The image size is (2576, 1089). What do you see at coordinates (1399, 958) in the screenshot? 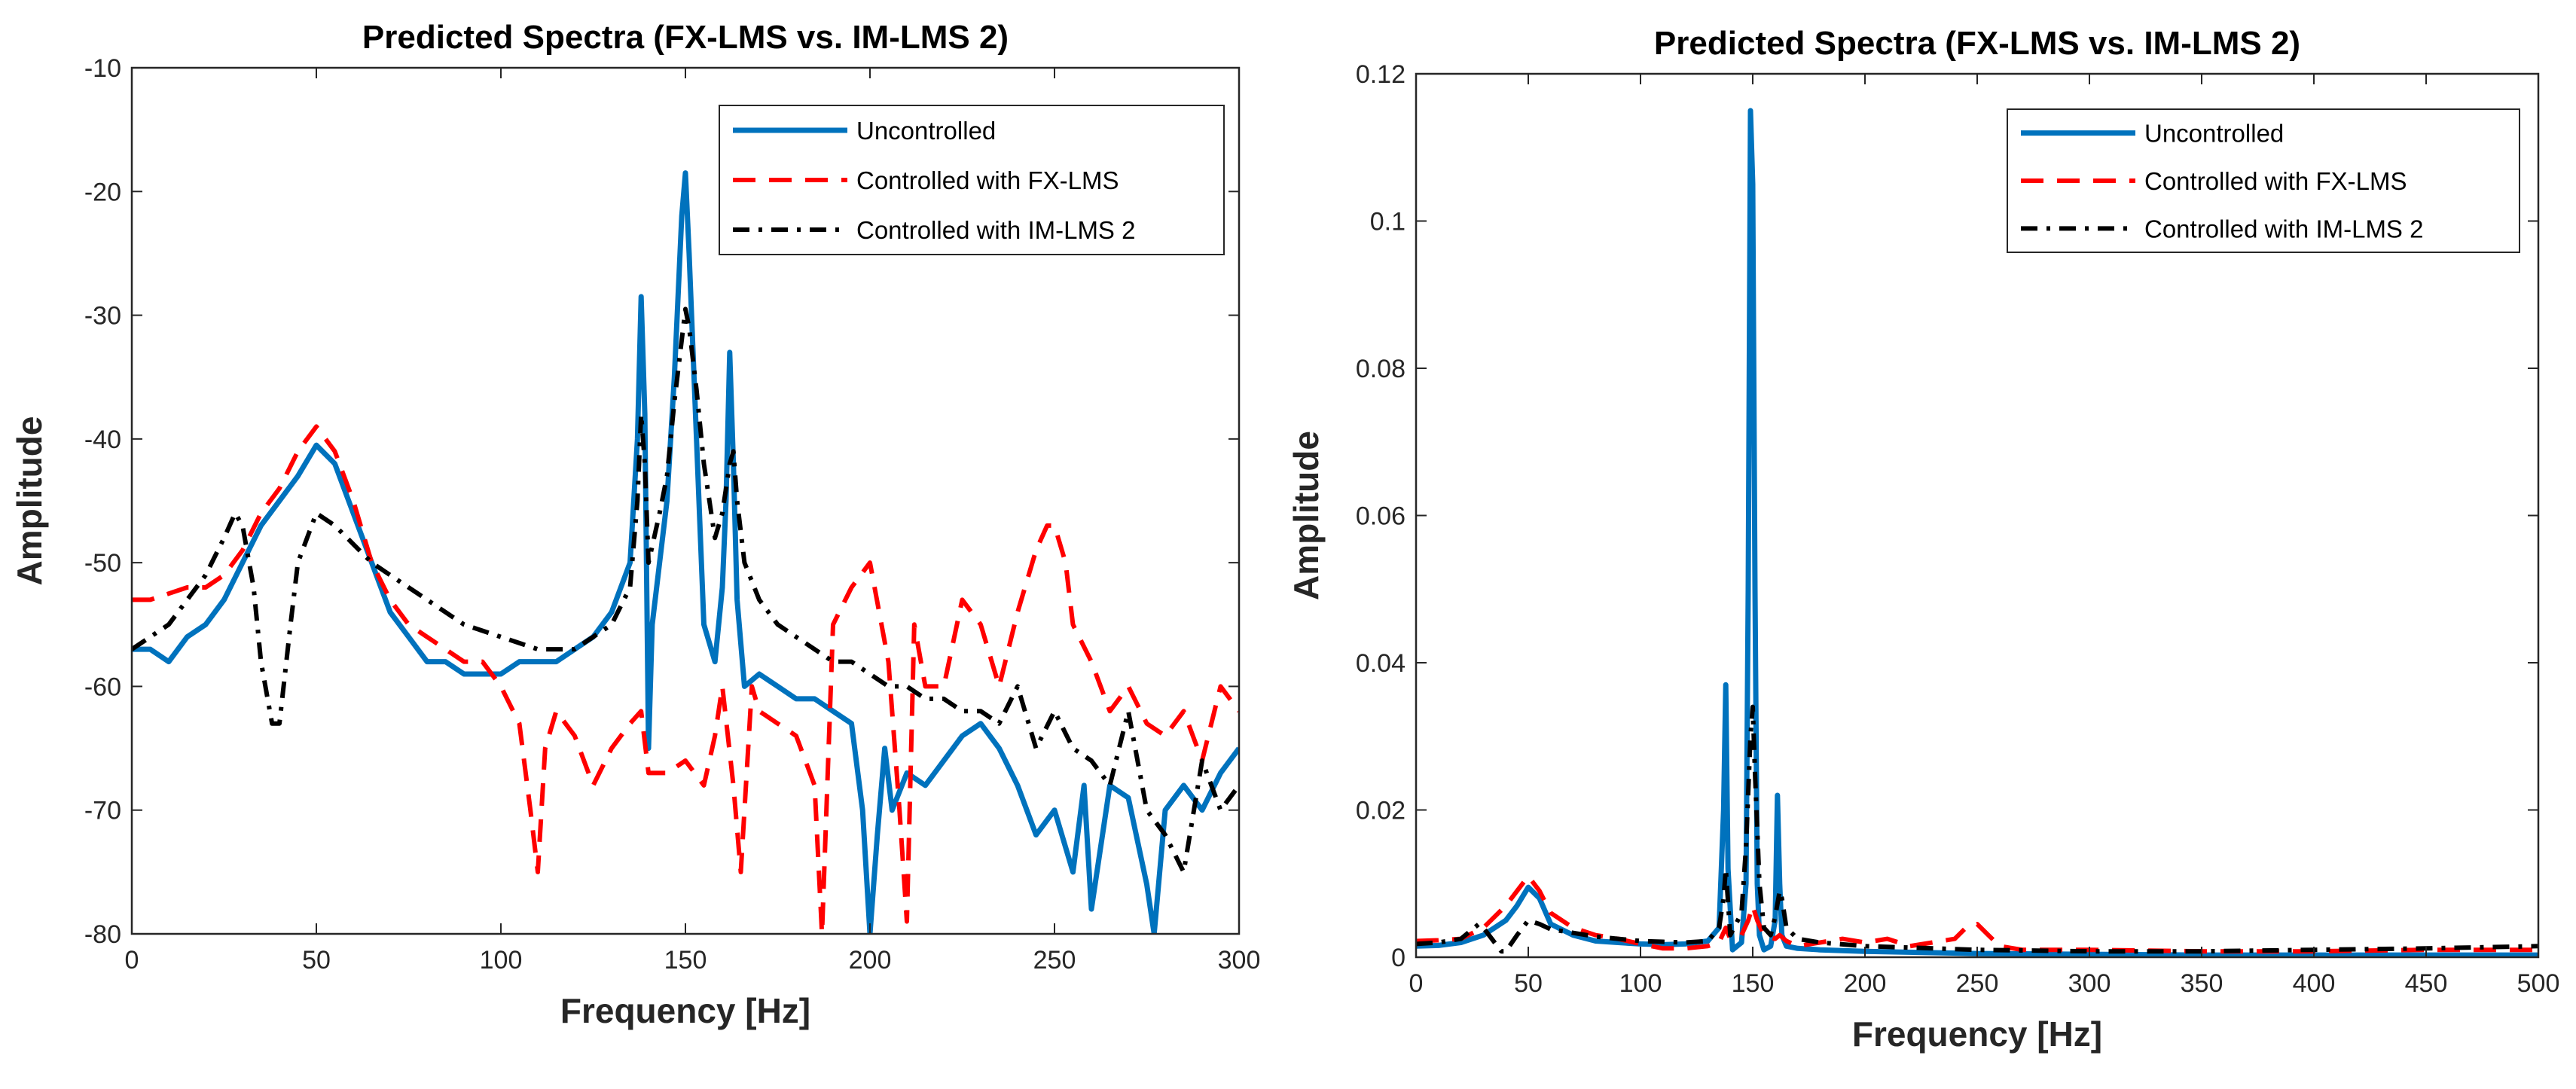
I see `y-tick-label: 0` at bounding box center [1399, 958].